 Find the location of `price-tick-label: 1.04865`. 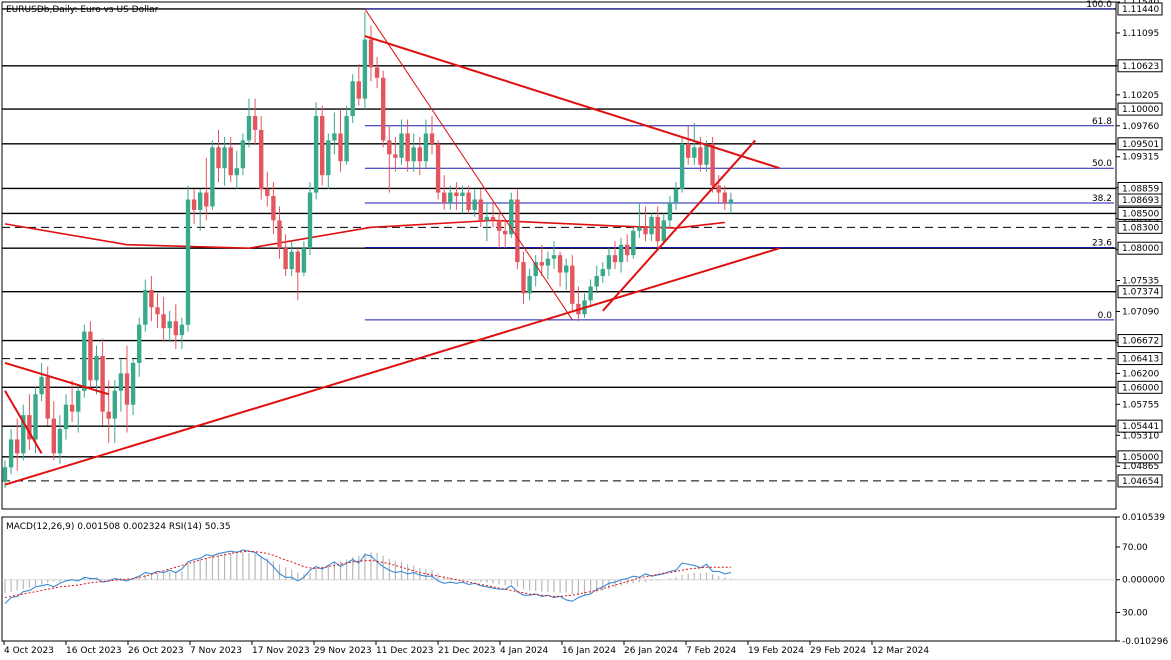

price-tick-label: 1.04865 is located at coordinates (1140, 467).